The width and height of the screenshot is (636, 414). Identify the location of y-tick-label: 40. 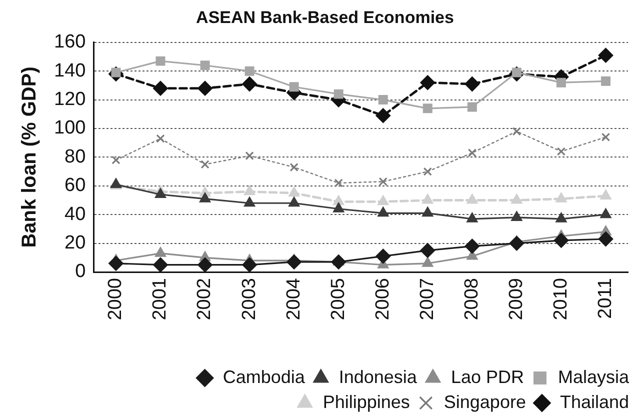
(75, 214).